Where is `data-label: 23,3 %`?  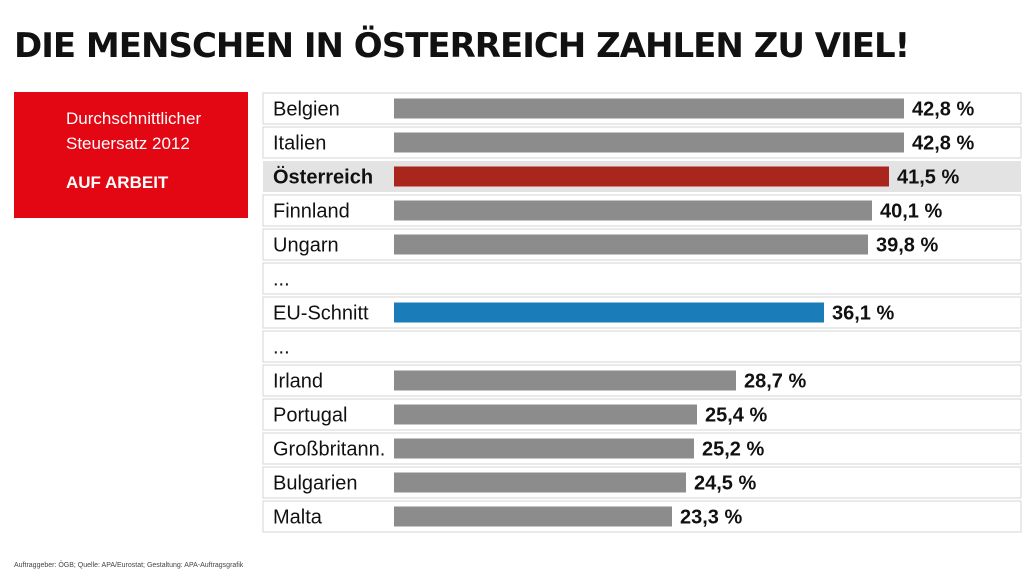 data-label: 23,3 % is located at coordinates (711, 518).